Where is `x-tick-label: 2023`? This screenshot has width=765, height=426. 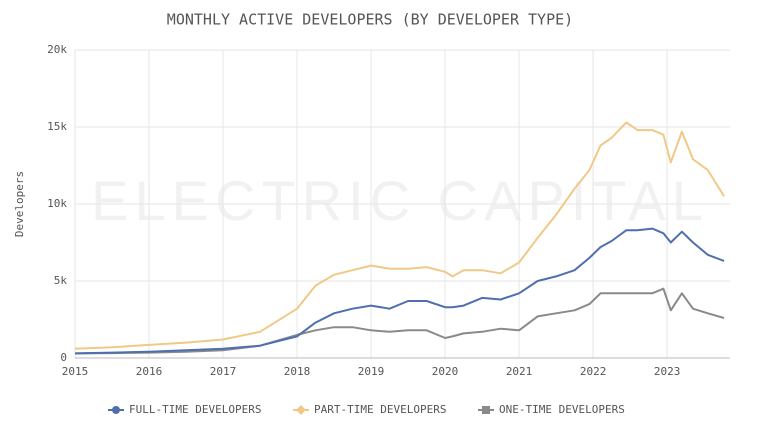
x-tick-label: 2023 is located at coordinates (667, 371).